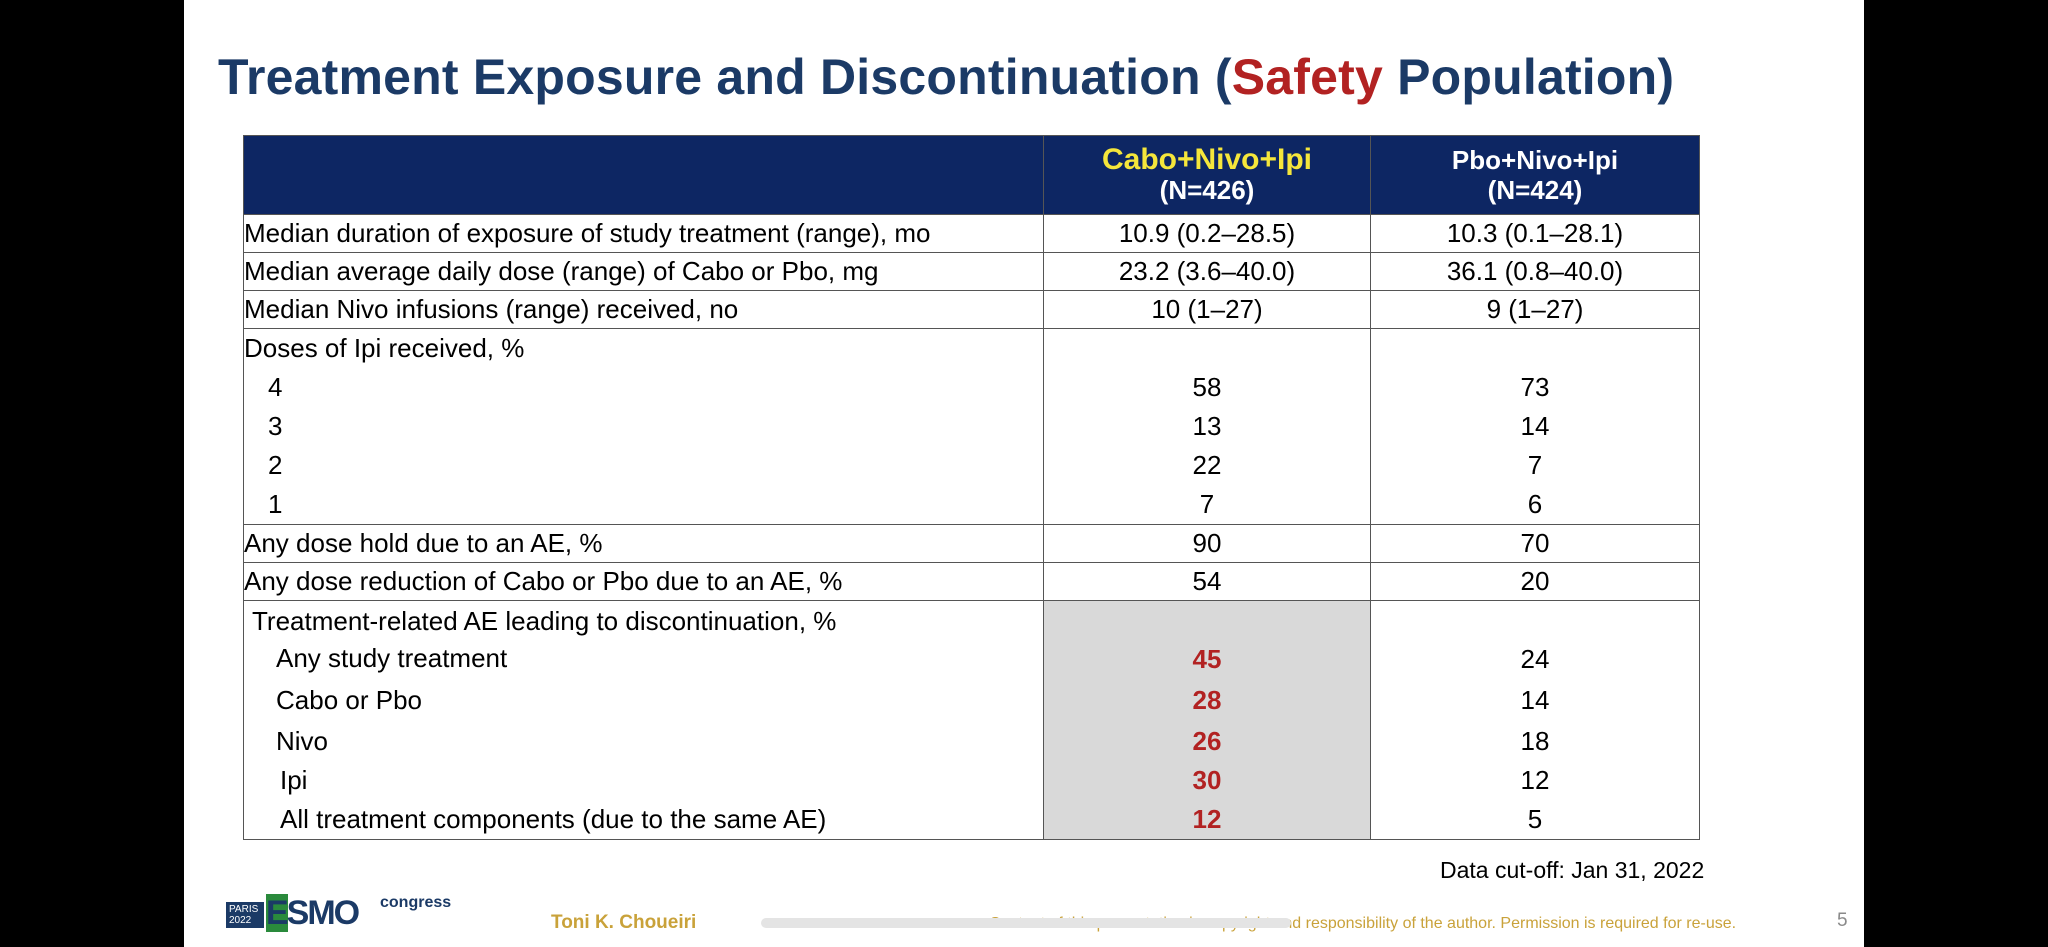 The width and height of the screenshot is (2048, 947). I want to click on arm2-value: 9 (1–27), so click(1535, 309).